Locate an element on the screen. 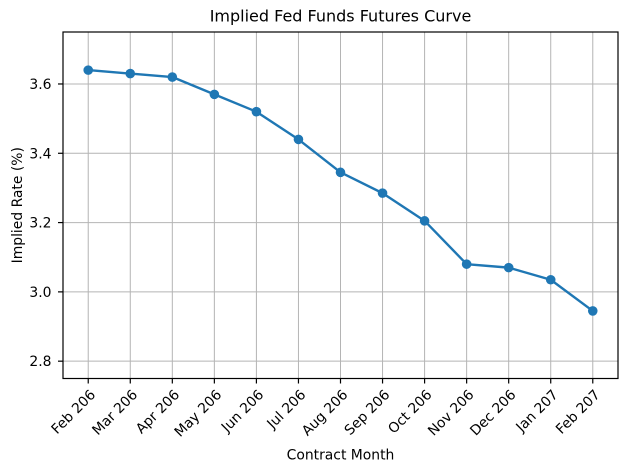 This screenshot has width=628, height=470. y-tick-label: 3.0 is located at coordinates (40, 293).